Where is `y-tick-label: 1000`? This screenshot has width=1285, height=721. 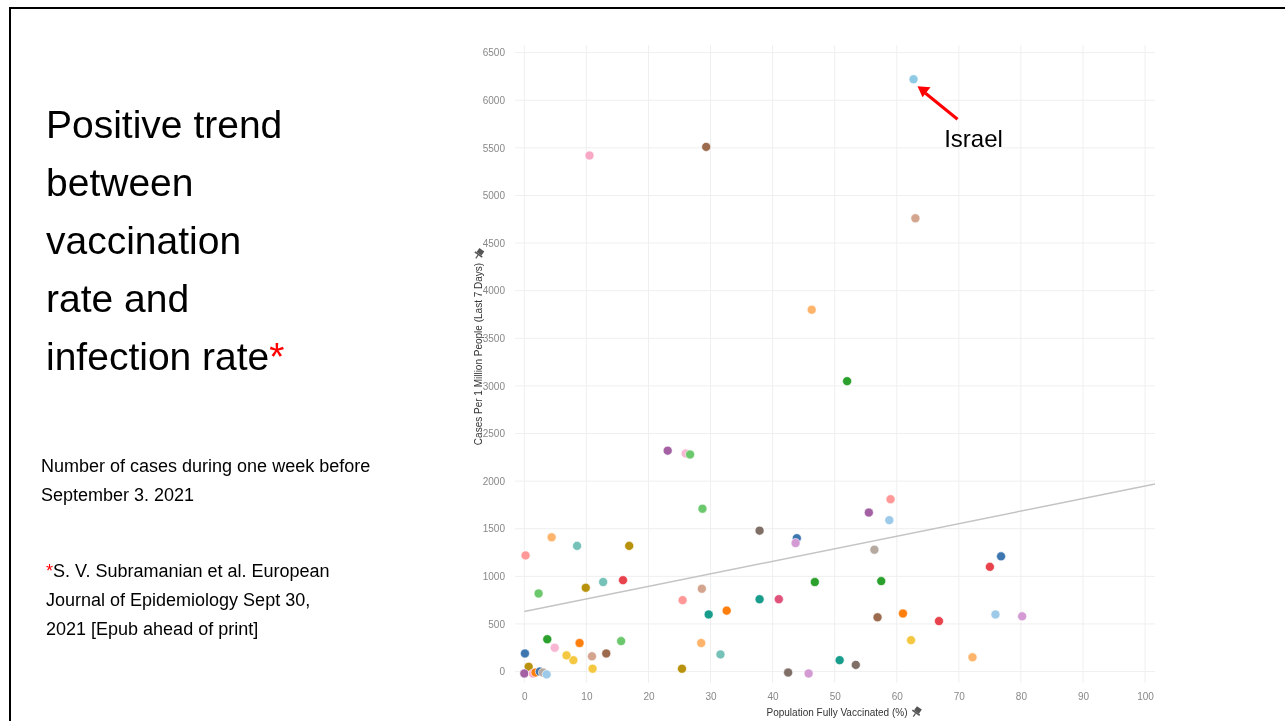
y-tick-label: 1000 is located at coordinates (494, 577).